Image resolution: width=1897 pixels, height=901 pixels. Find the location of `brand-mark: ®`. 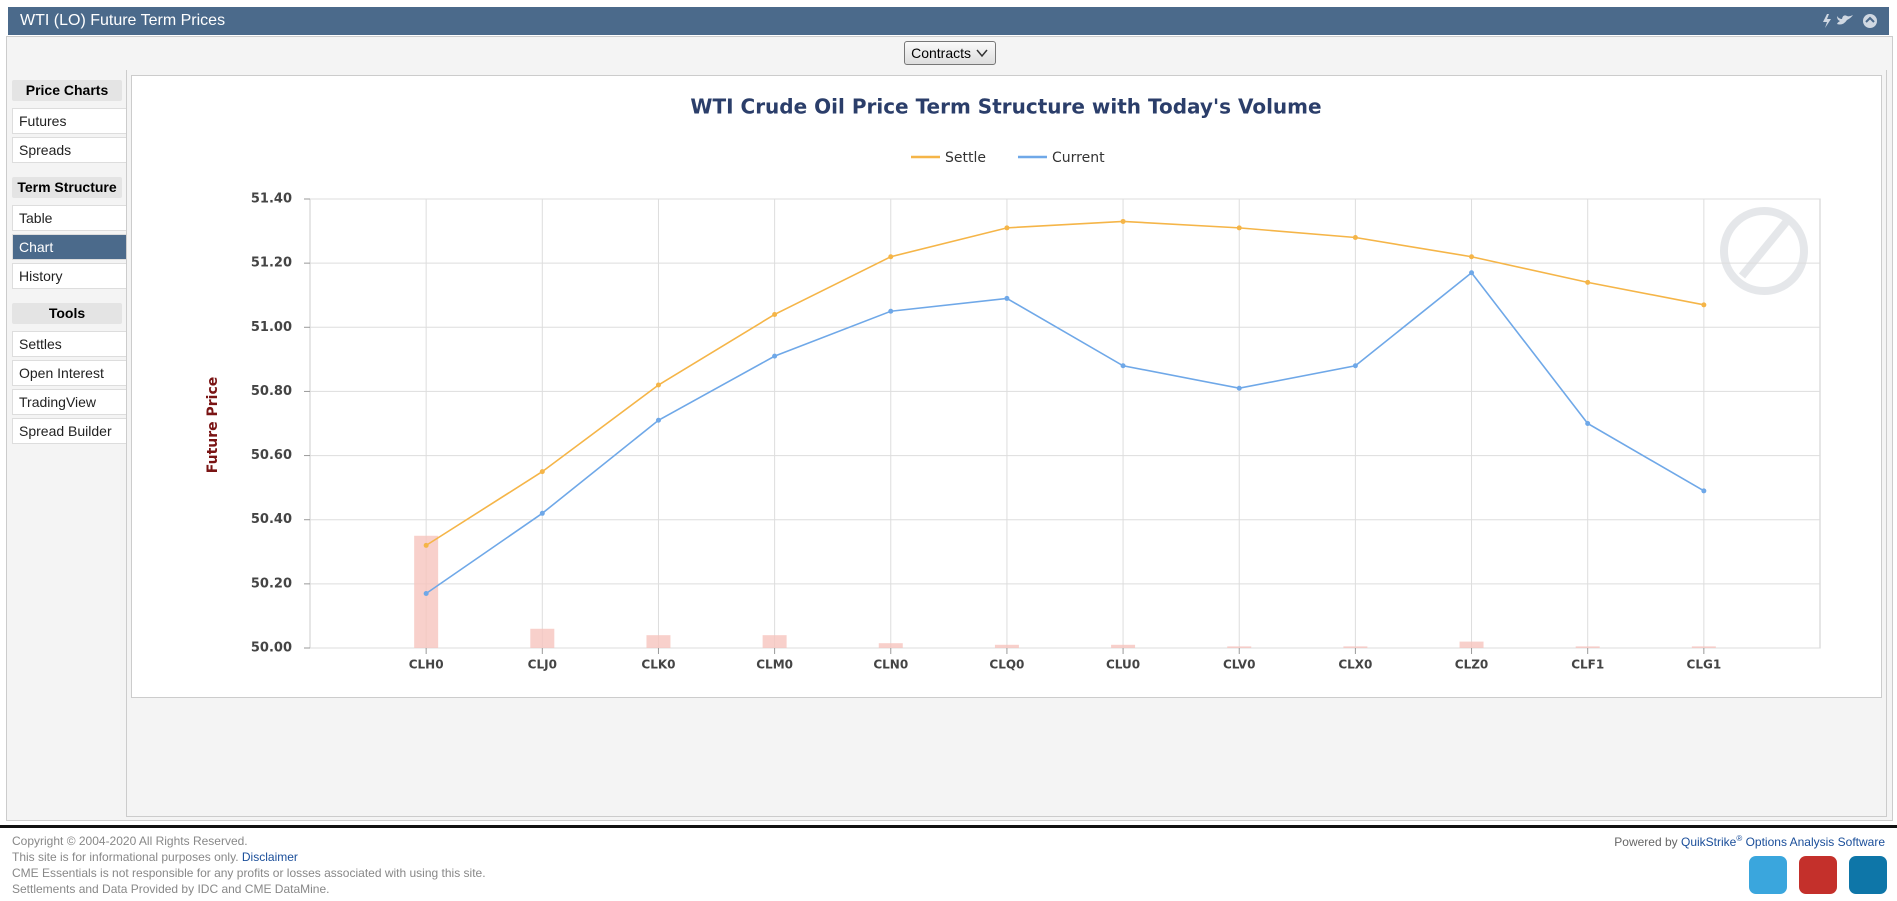

brand-mark: ® is located at coordinates (1739, 838).